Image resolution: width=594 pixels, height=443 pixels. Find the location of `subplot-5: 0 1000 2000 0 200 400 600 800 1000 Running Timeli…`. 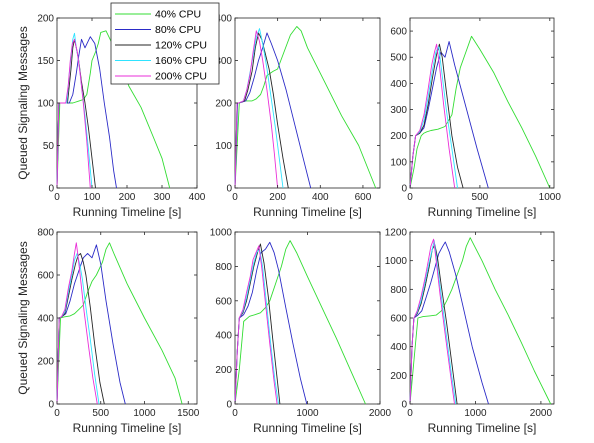

subplot-5: 0 1000 2000 0 200 400 600 800 1000 Running Timeli… is located at coordinates (301, 332).